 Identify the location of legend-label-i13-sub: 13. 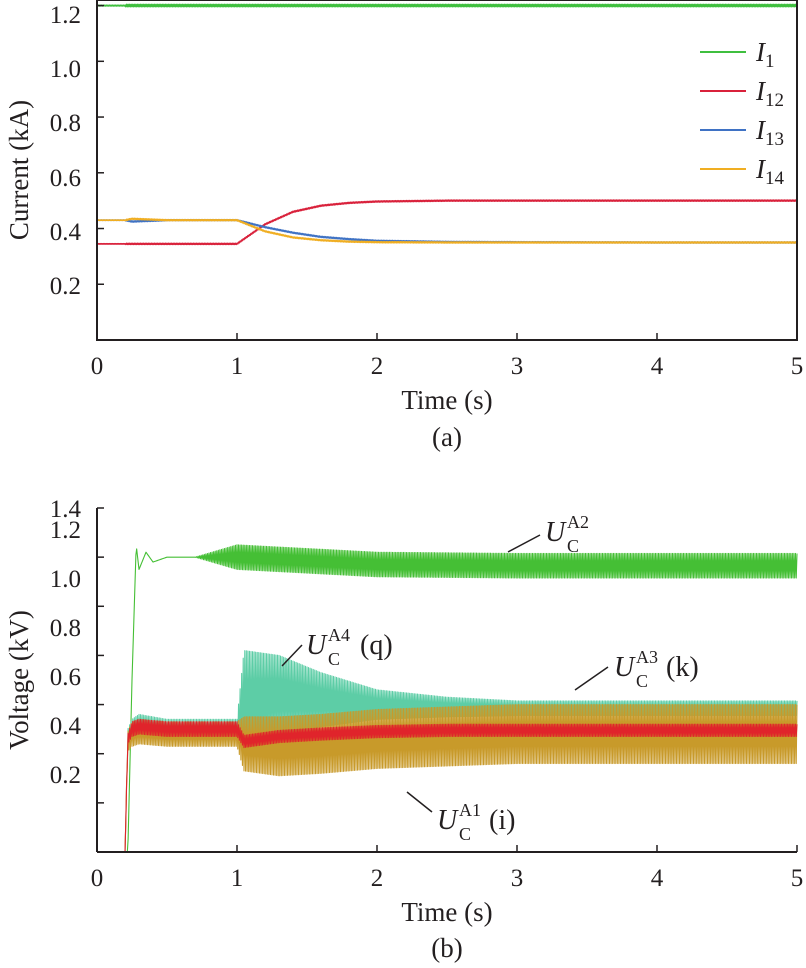
(774, 139).